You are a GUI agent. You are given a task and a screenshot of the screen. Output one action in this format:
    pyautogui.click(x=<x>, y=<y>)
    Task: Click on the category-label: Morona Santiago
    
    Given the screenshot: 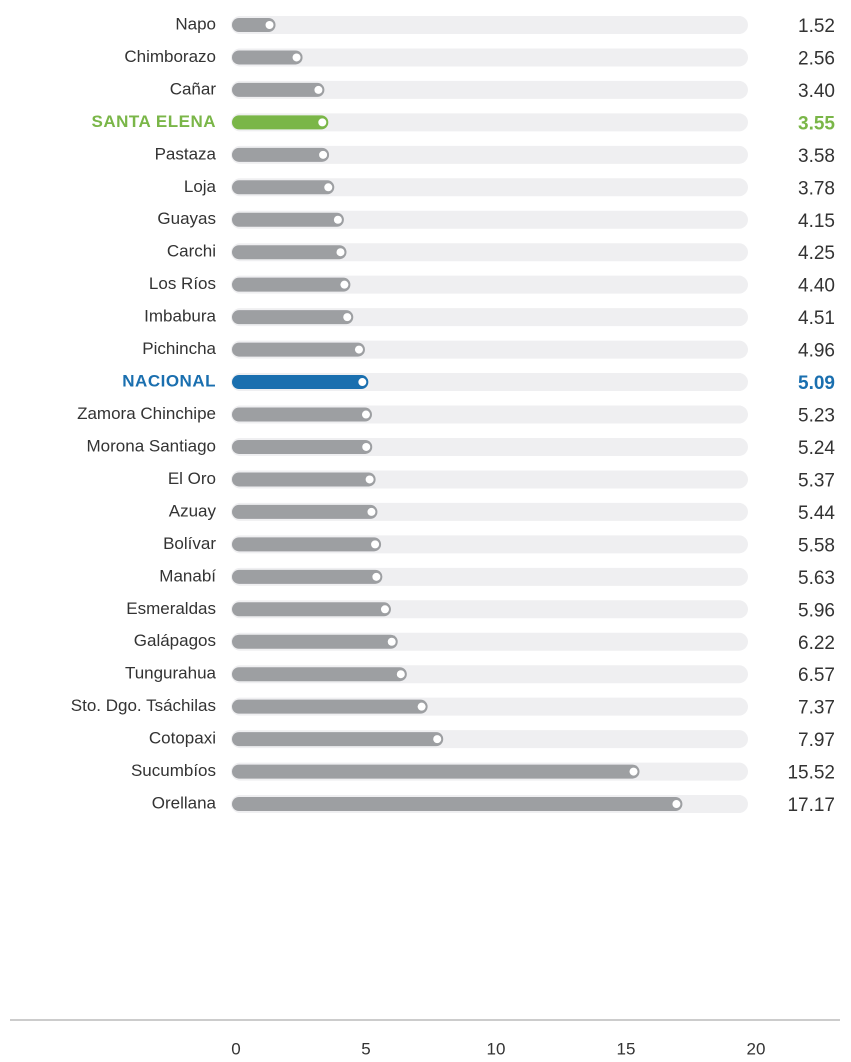 What is the action you would take?
    pyautogui.click(x=151, y=445)
    